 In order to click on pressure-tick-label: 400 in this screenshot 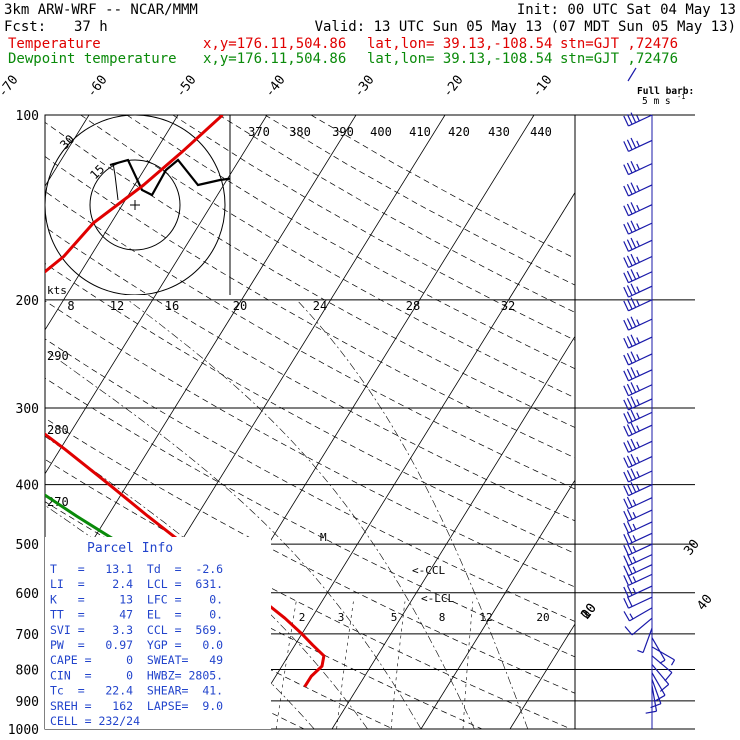, I will do `click(27, 486)`.